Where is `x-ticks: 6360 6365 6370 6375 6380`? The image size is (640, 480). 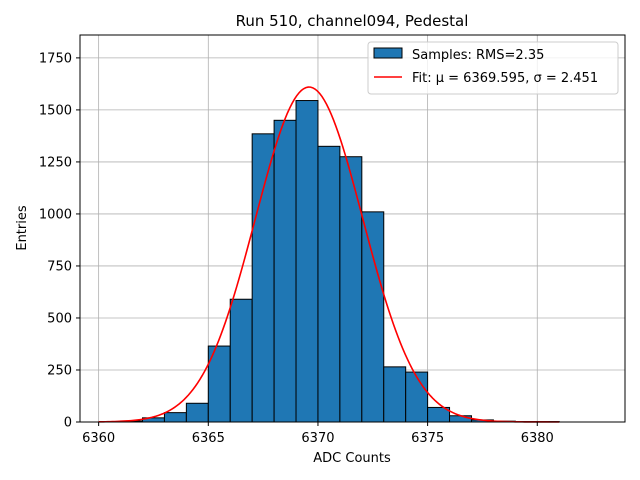 x-ticks: 6360 6365 6370 6375 6380 is located at coordinates (318, 434).